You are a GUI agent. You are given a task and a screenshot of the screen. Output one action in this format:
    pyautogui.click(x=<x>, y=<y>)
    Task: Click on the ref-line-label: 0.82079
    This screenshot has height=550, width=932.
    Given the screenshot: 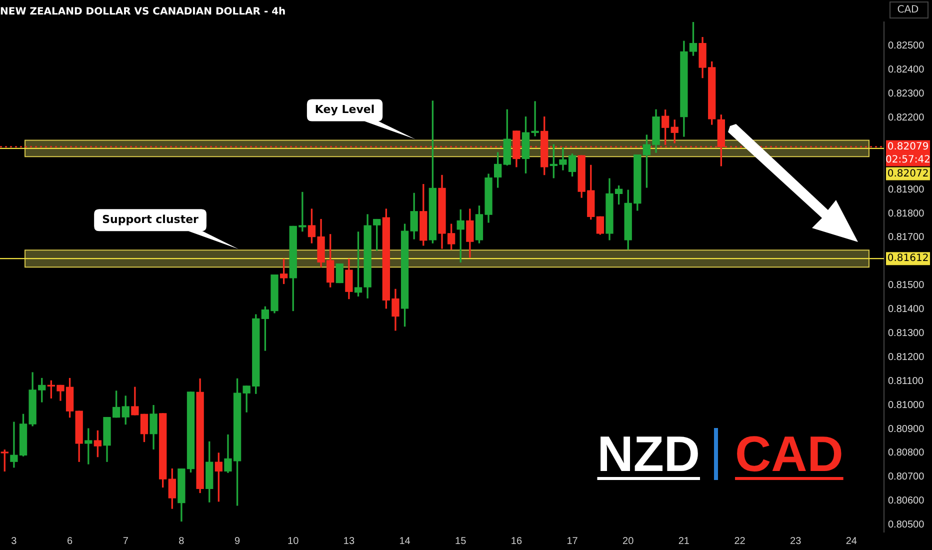 What is the action you would take?
    pyautogui.click(x=908, y=146)
    